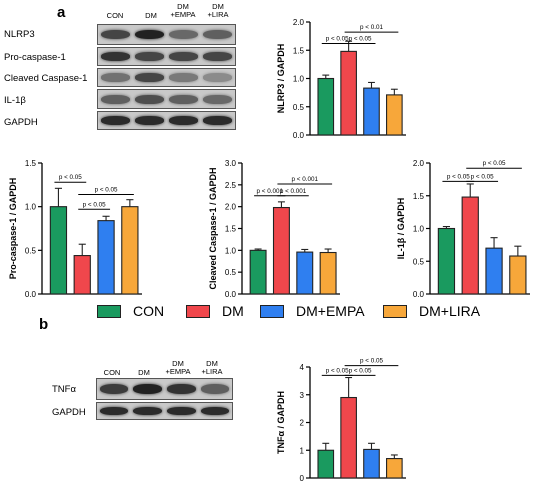 The width and height of the screenshot is (550, 493). What do you see at coordinates (112, 372) in the screenshot?
I see `lane-label-b-con: CON` at bounding box center [112, 372].